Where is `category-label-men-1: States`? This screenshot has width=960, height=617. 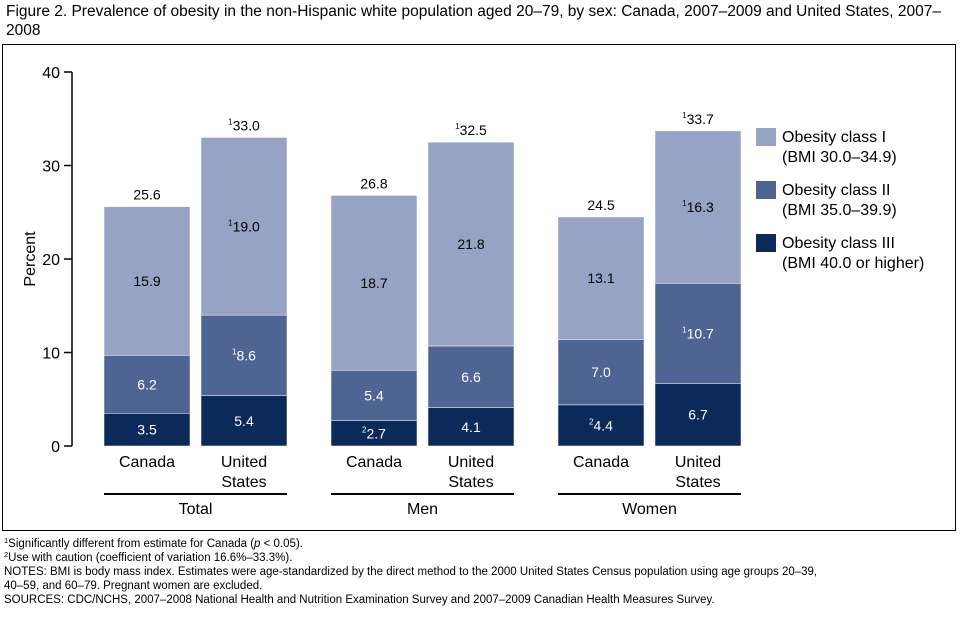 category-label-men-1: States is located at coordinates (470, 482).